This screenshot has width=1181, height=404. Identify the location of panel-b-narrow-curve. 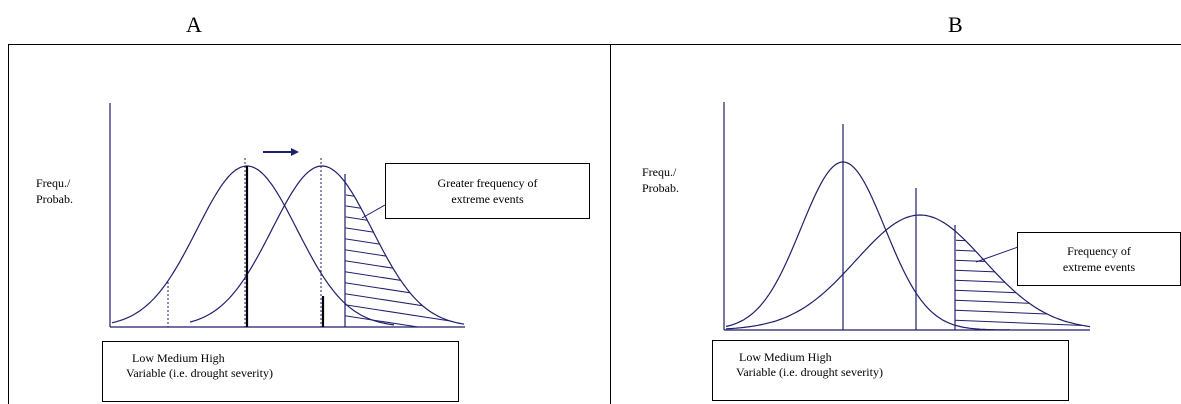
(867, 246).